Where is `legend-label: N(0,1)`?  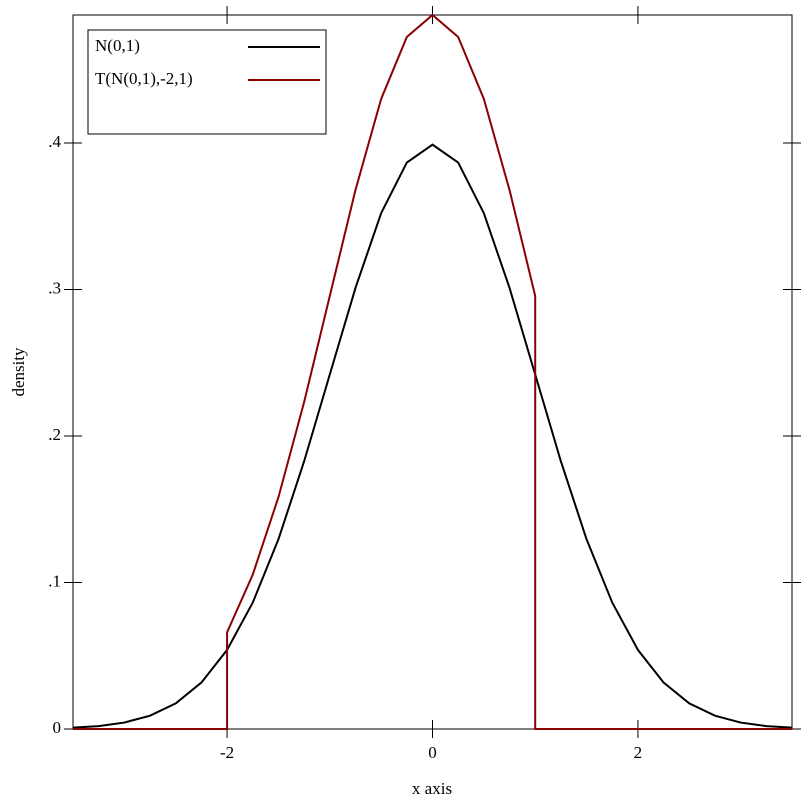 legend-label: N(0,1) is located at coordinates (117, 45).